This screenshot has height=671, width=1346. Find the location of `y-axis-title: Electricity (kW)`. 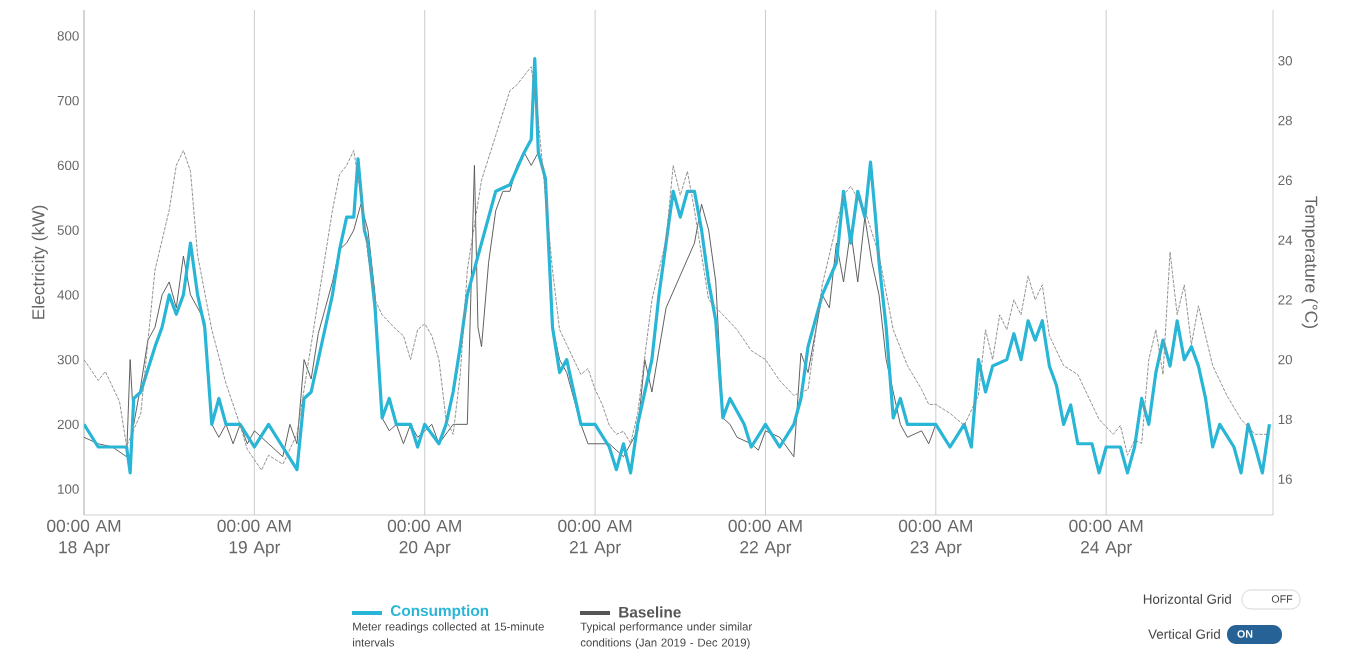

y-axis-title: Electricity (kW) is located at coordinates (39, 262).